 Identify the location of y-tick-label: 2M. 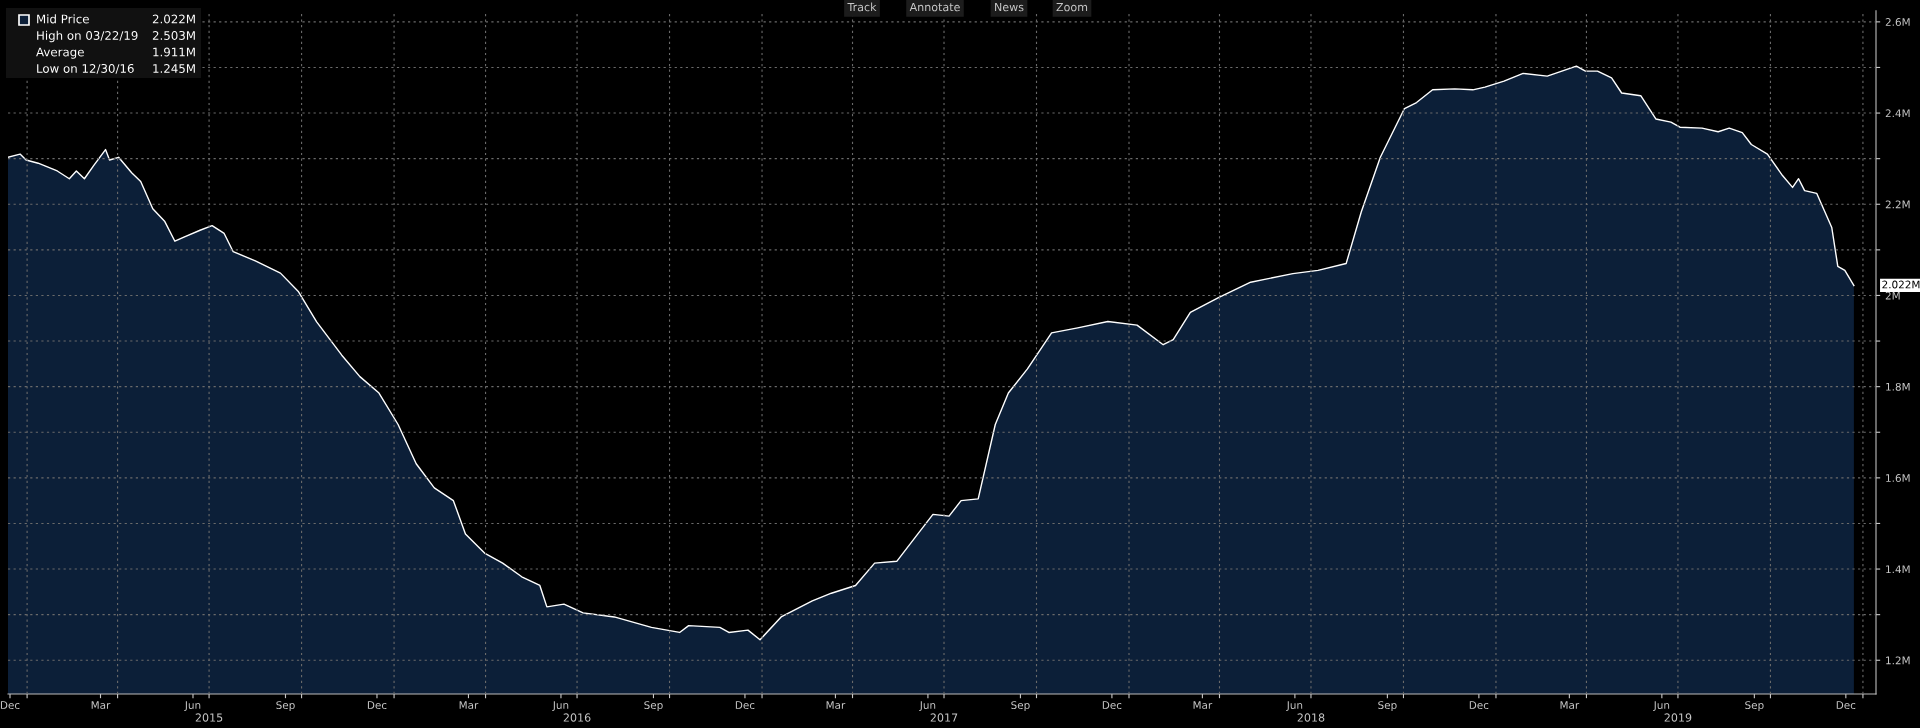
(1892, 295).